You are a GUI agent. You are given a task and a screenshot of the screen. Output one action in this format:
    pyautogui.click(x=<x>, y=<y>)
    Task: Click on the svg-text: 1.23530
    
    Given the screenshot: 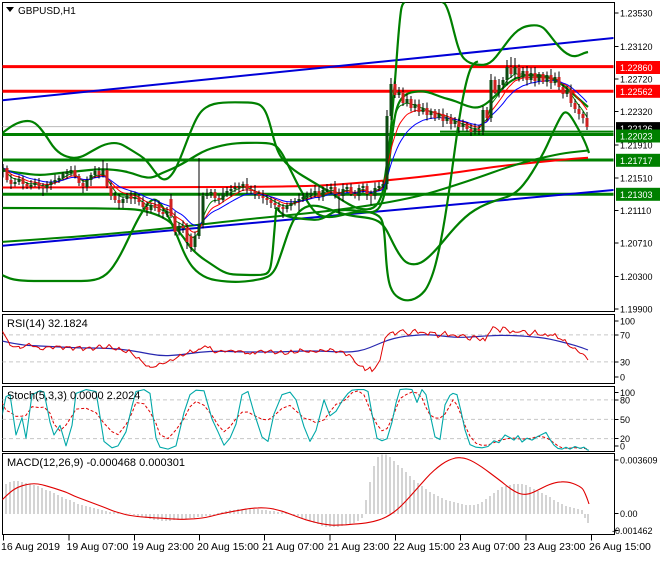 What is the action you would take?
    pyautogui.click(x=636, y=14)
    